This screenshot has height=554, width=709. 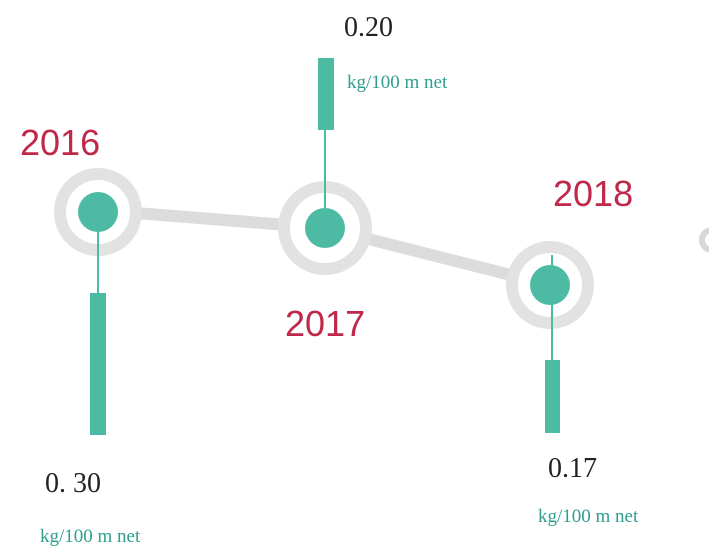 I want to click on value-label: 0. 30, so click(x=73, y=483).